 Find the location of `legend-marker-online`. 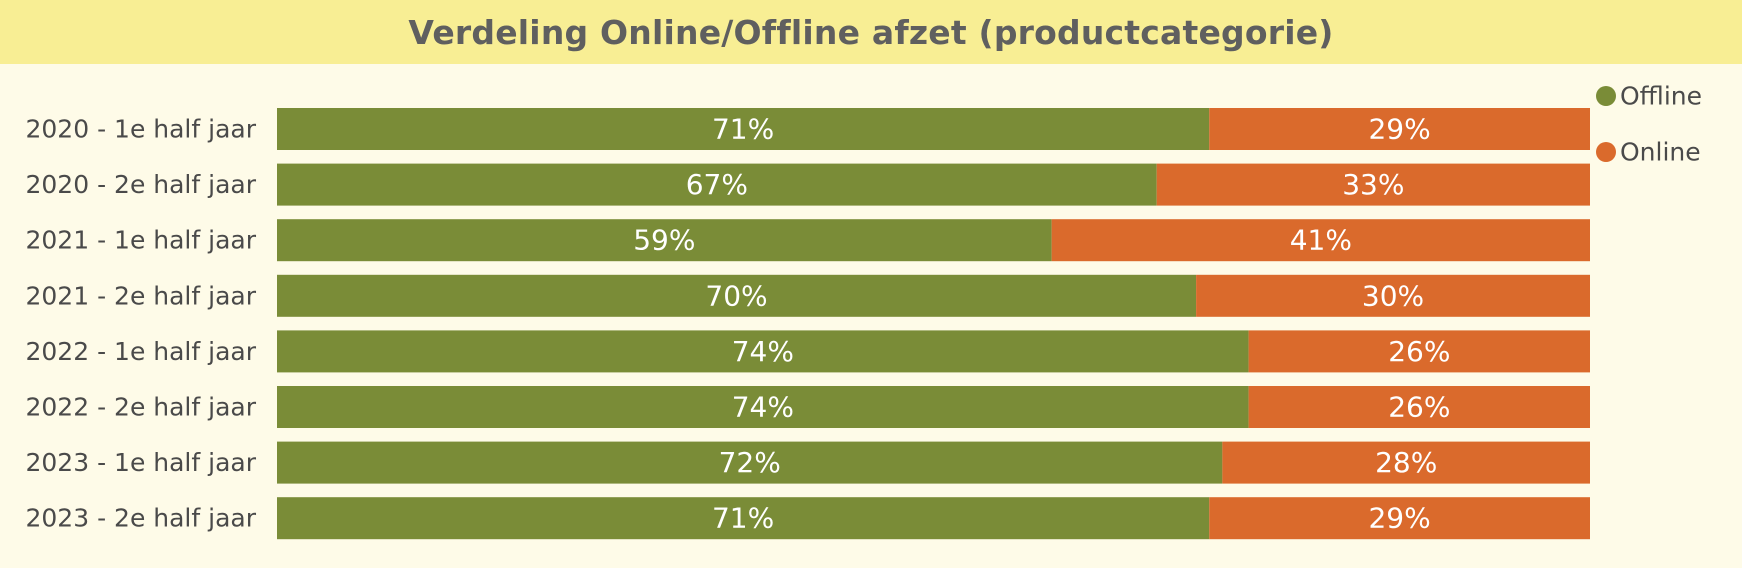

legend-marker-online is located at coordinates (1606, 152).